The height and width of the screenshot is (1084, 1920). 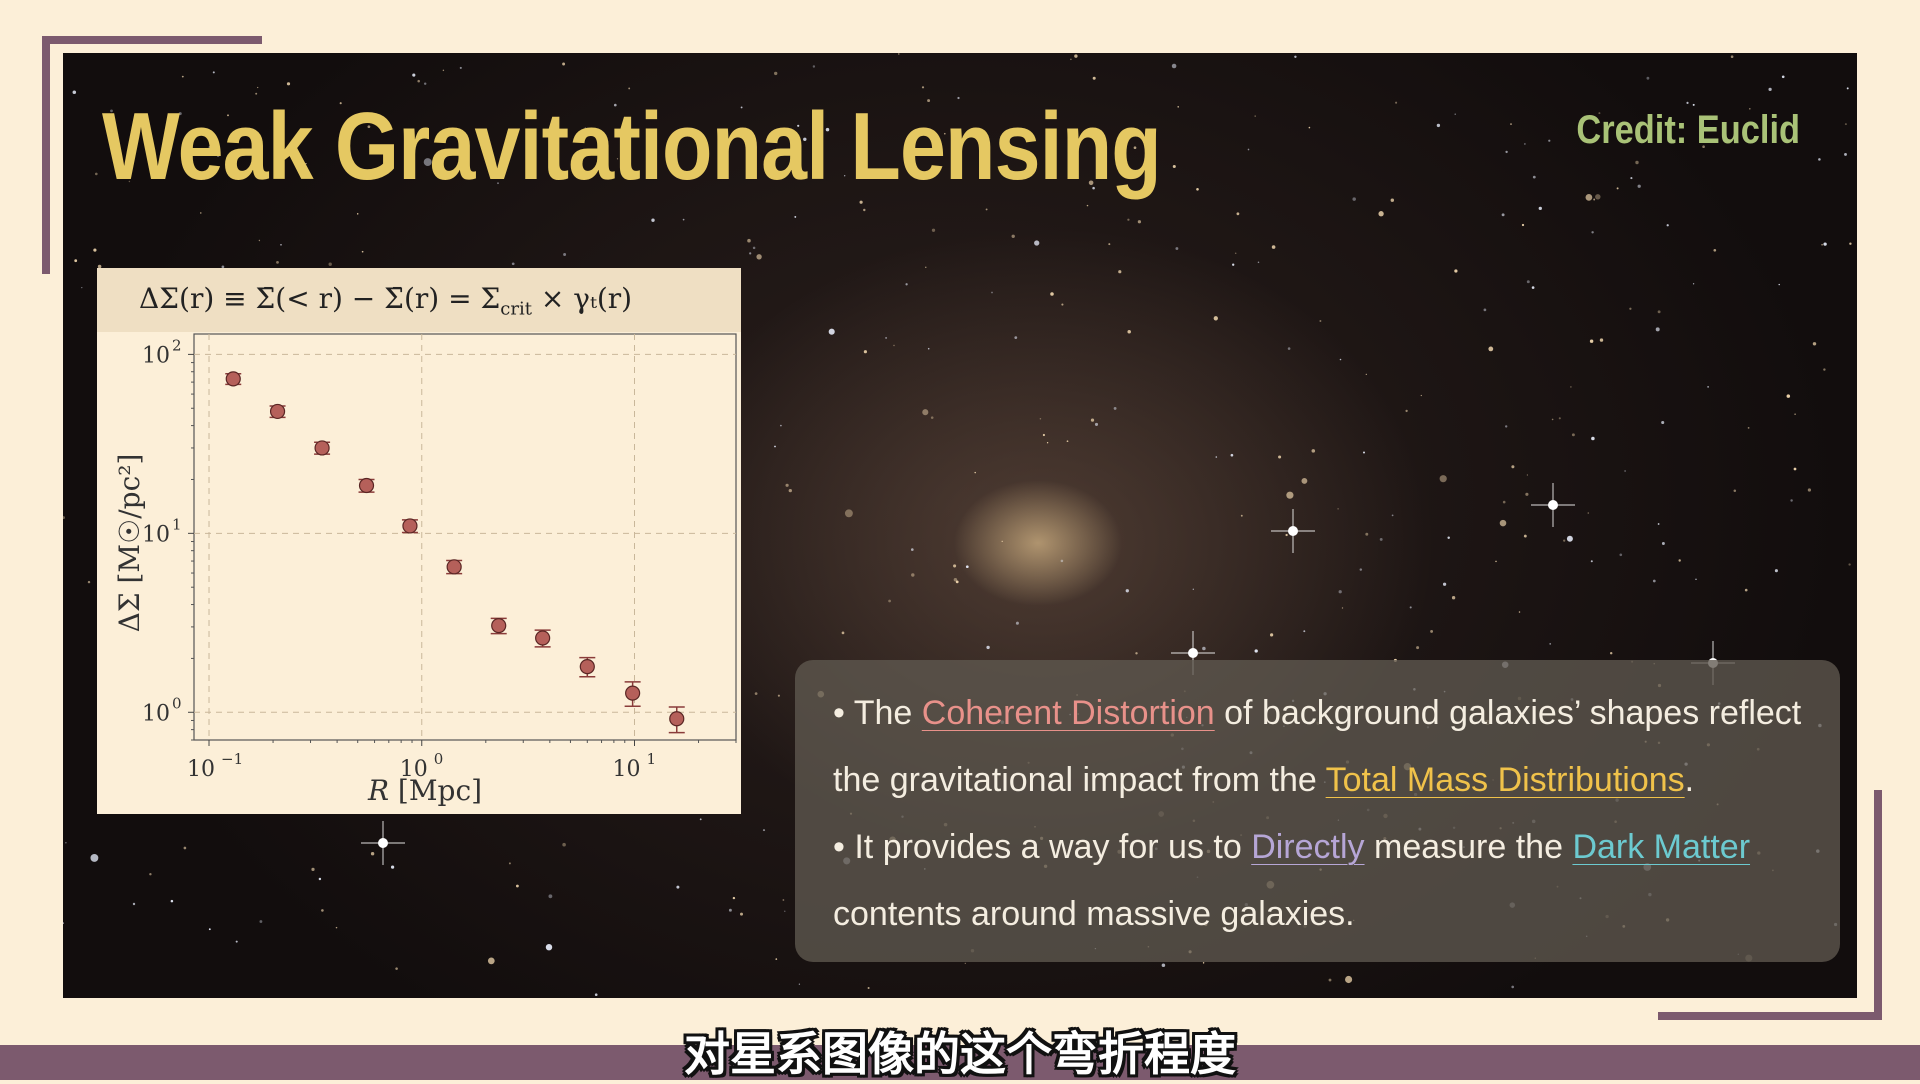 What do you see at coordinates (419, 300) in the screenshot?
I see `equation-band: ΔΣ(r) ≡ Σ̄(< r) − Σ̄(r) = Σcrit × γₜ(r)` at bounding box center [419, 300].